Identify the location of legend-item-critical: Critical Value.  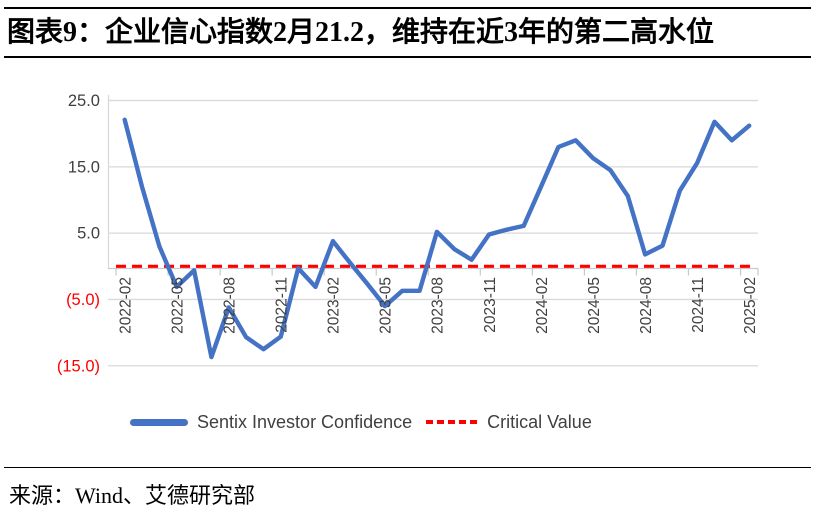
(509, 422).